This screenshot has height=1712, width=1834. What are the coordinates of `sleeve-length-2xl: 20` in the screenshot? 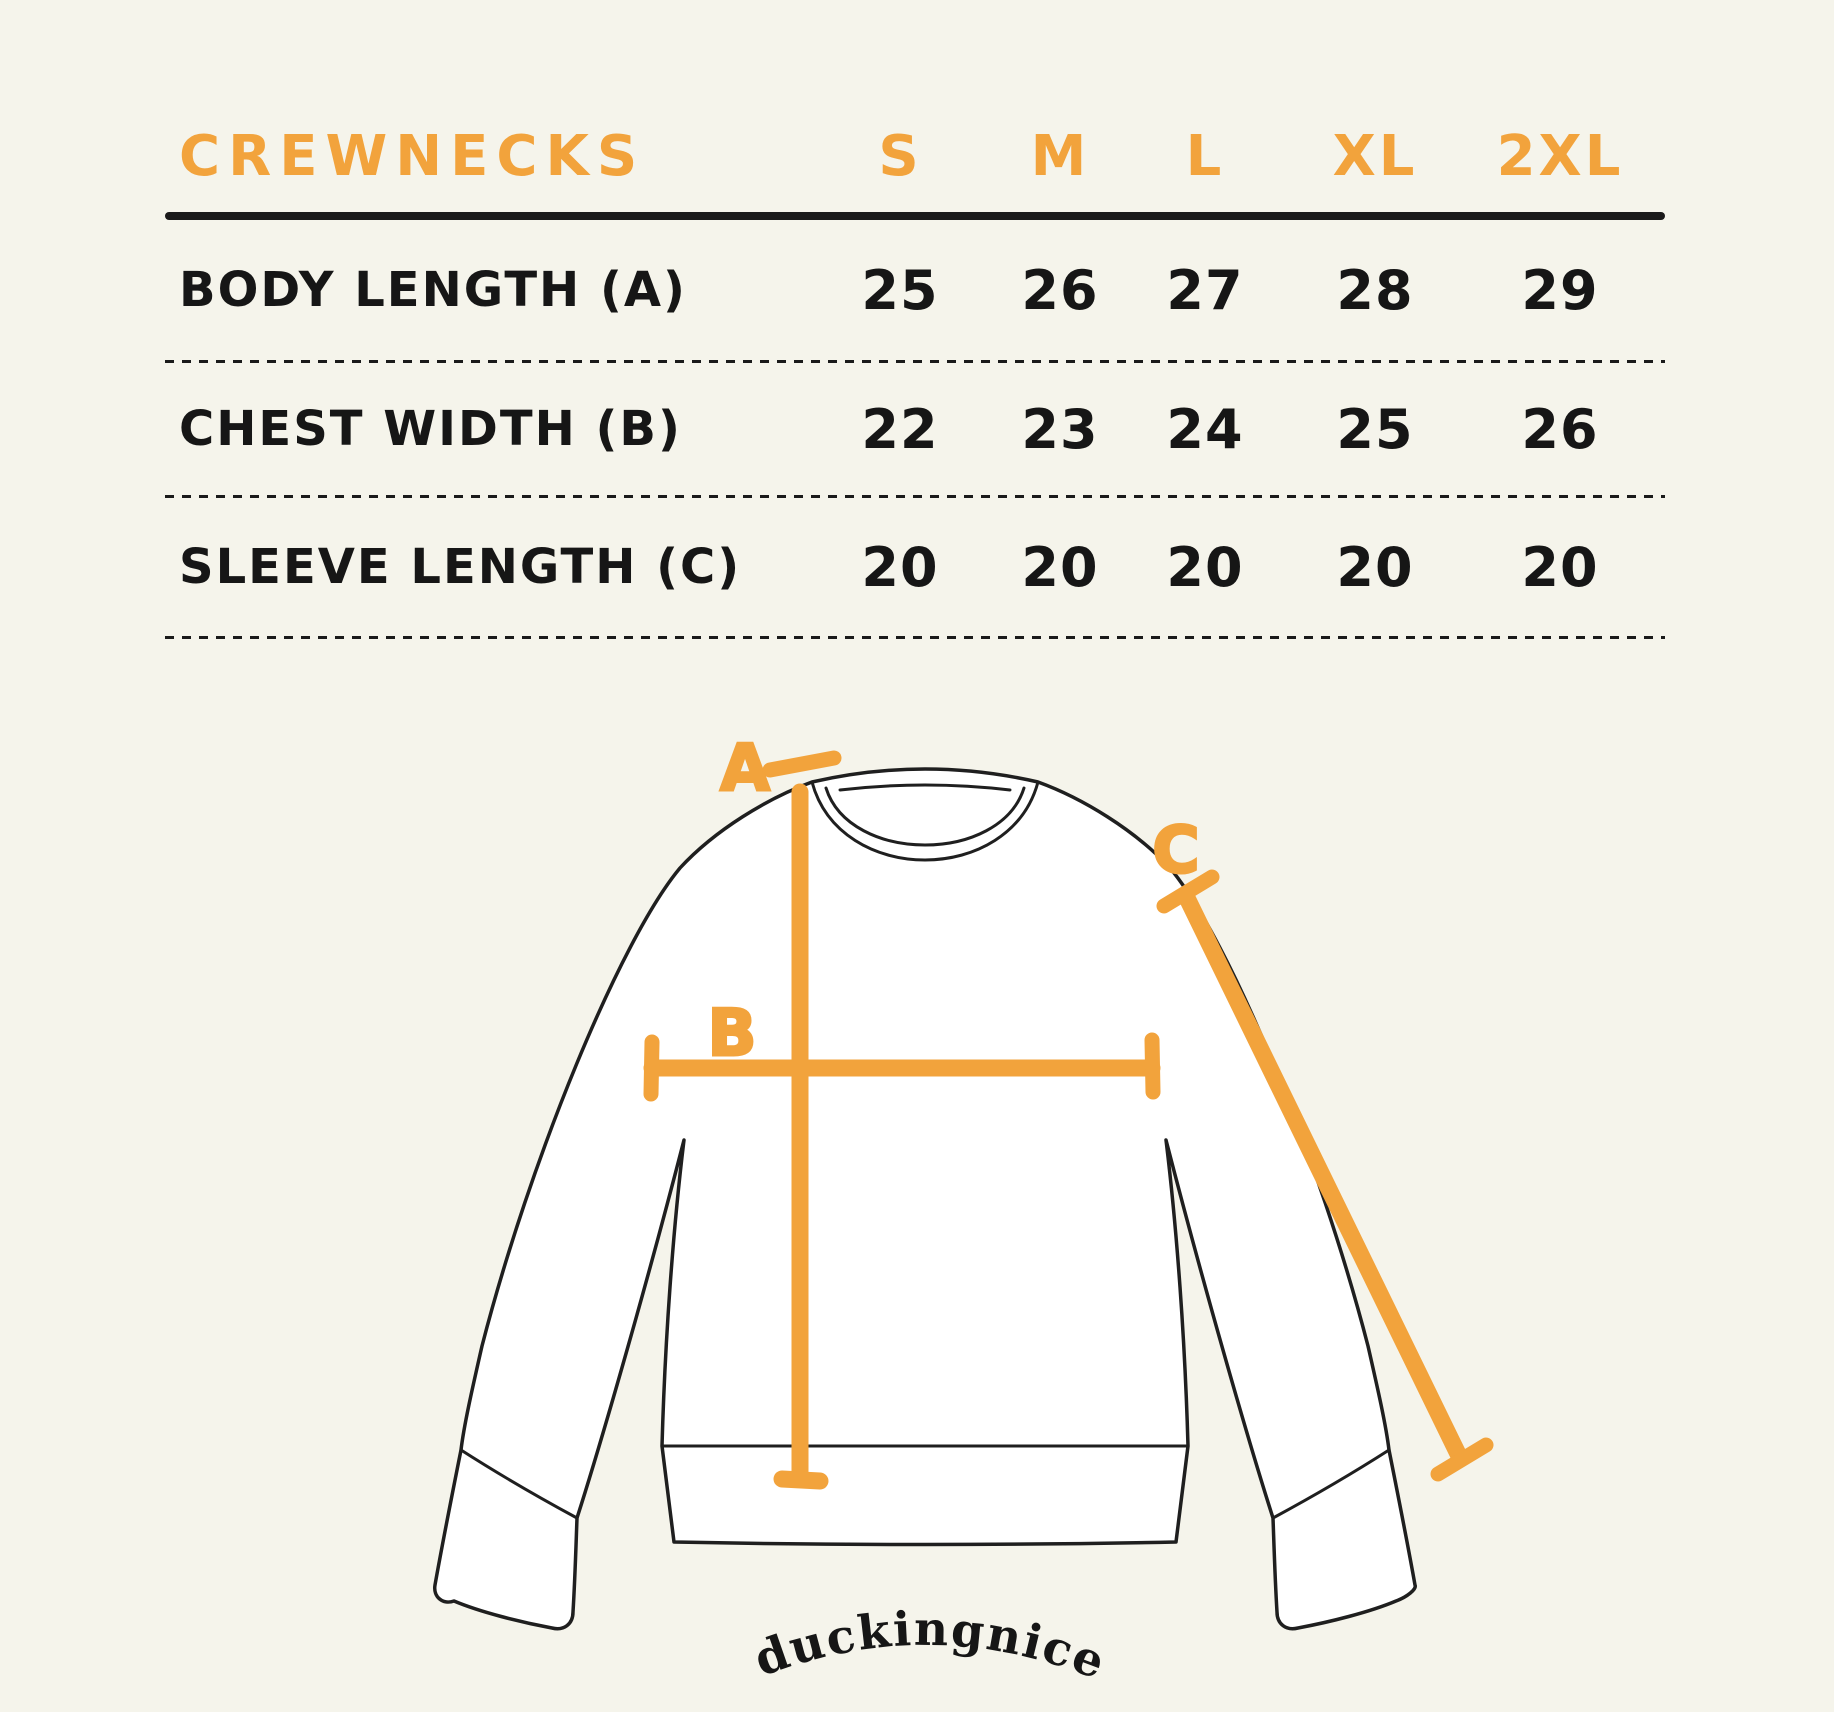 It's located at (1560, 567).